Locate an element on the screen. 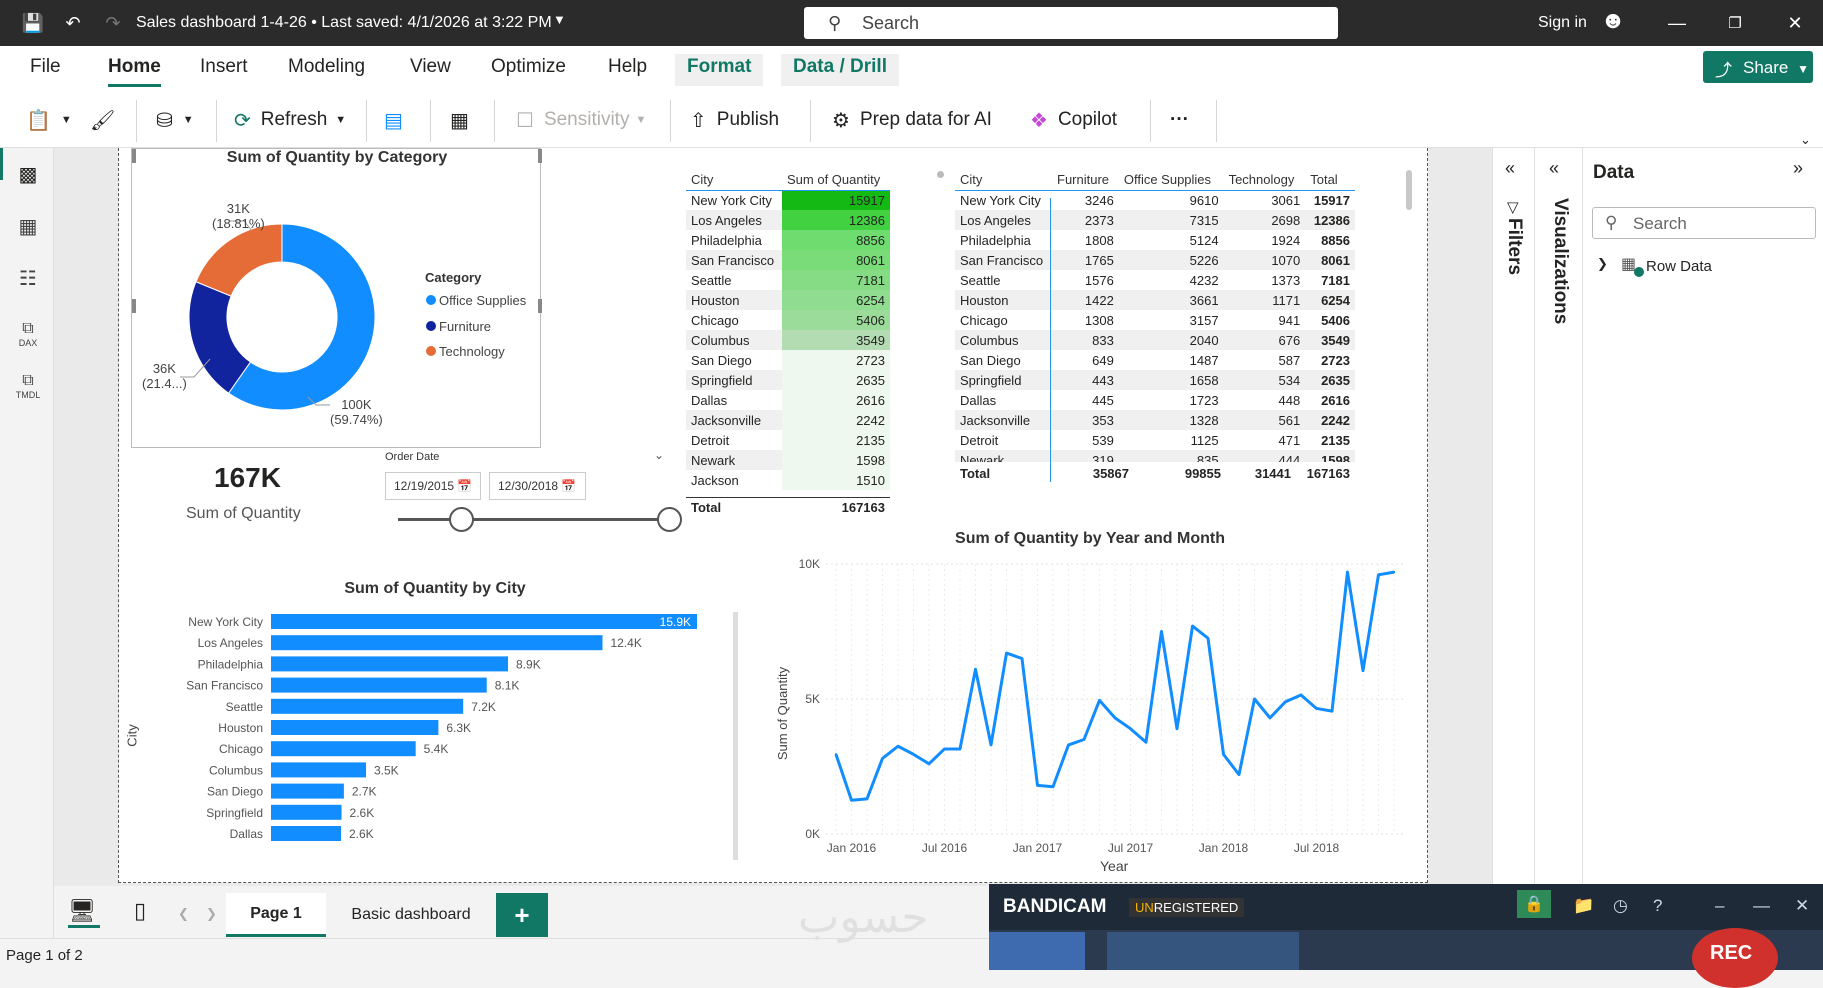 The height and width of the screenshot is (988, 1823). table-row: Jackson 1510 is located at coordinates (788, 480).